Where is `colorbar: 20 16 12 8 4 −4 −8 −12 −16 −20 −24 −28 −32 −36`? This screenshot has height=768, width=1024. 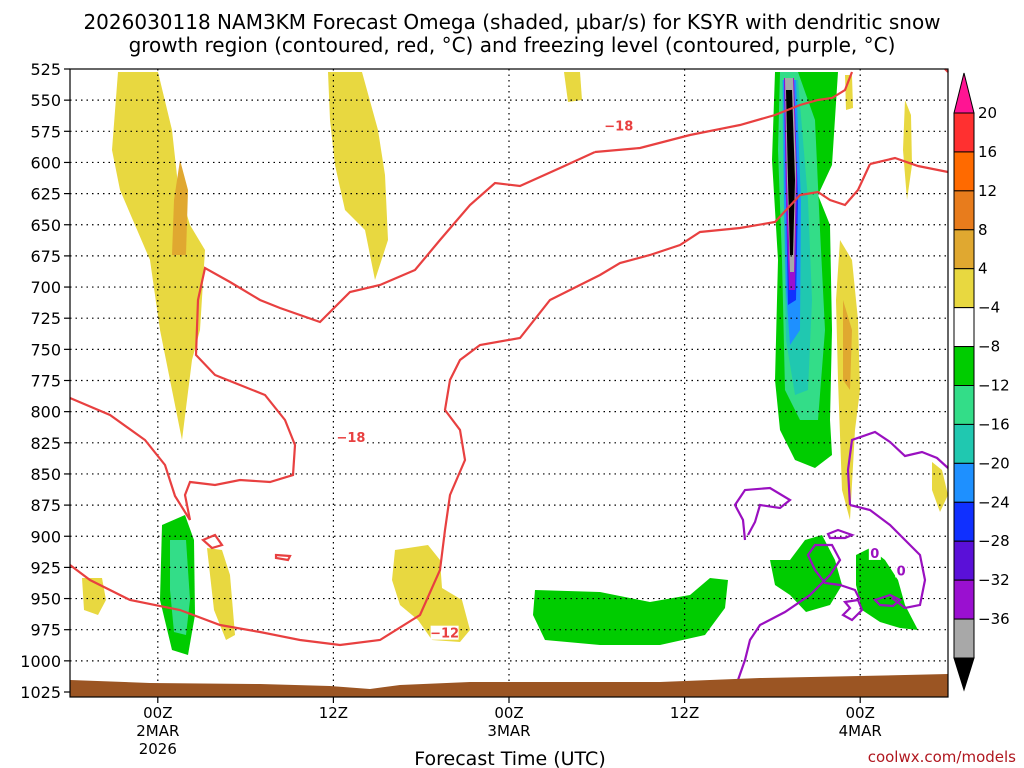 colorbar: 20 16 12 8 4 −4 −8 −12 −16 −20 −24 −28 −32 −36 is located at coordinates (981, 382).